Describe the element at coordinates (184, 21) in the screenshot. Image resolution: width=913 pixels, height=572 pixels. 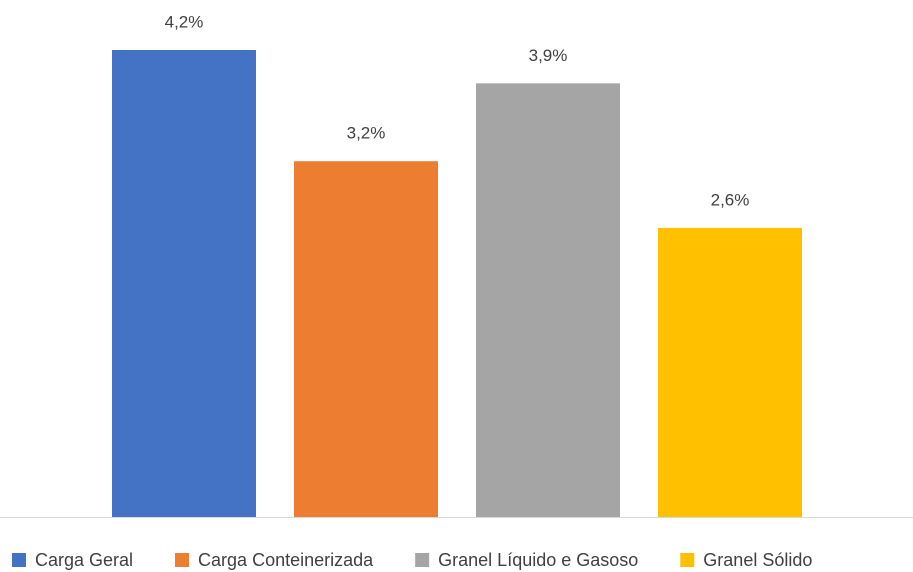
I see `data-label: 4,2%` at that location.